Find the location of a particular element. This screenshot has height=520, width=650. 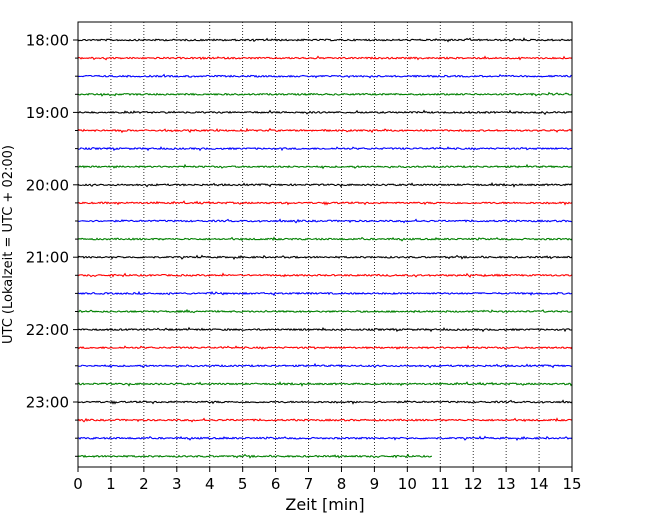

x-tick-label: 4 is located at coordinates (210, 484).